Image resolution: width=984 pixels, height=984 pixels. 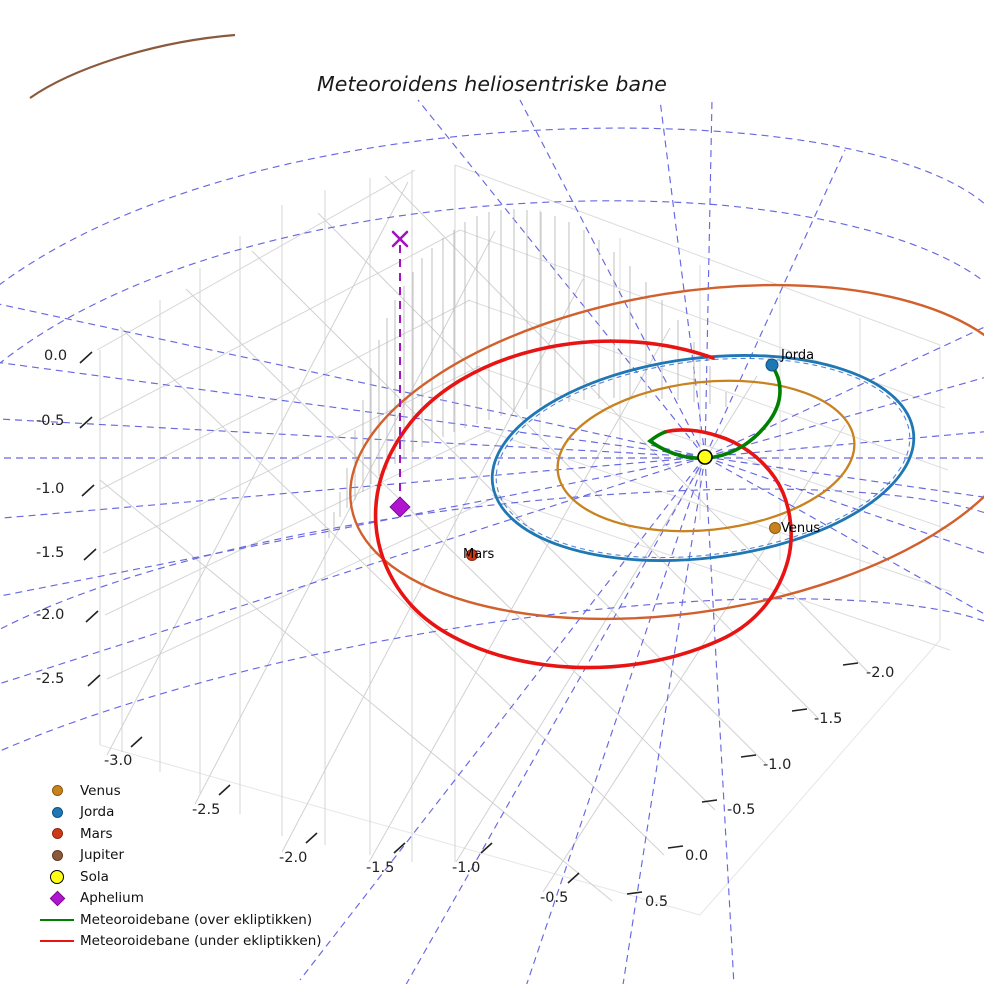 What do you see at coordinates (97, 812) in the screenshot?
I see `legend-label-jorda: Jorda` at bounding box center [97, 812].